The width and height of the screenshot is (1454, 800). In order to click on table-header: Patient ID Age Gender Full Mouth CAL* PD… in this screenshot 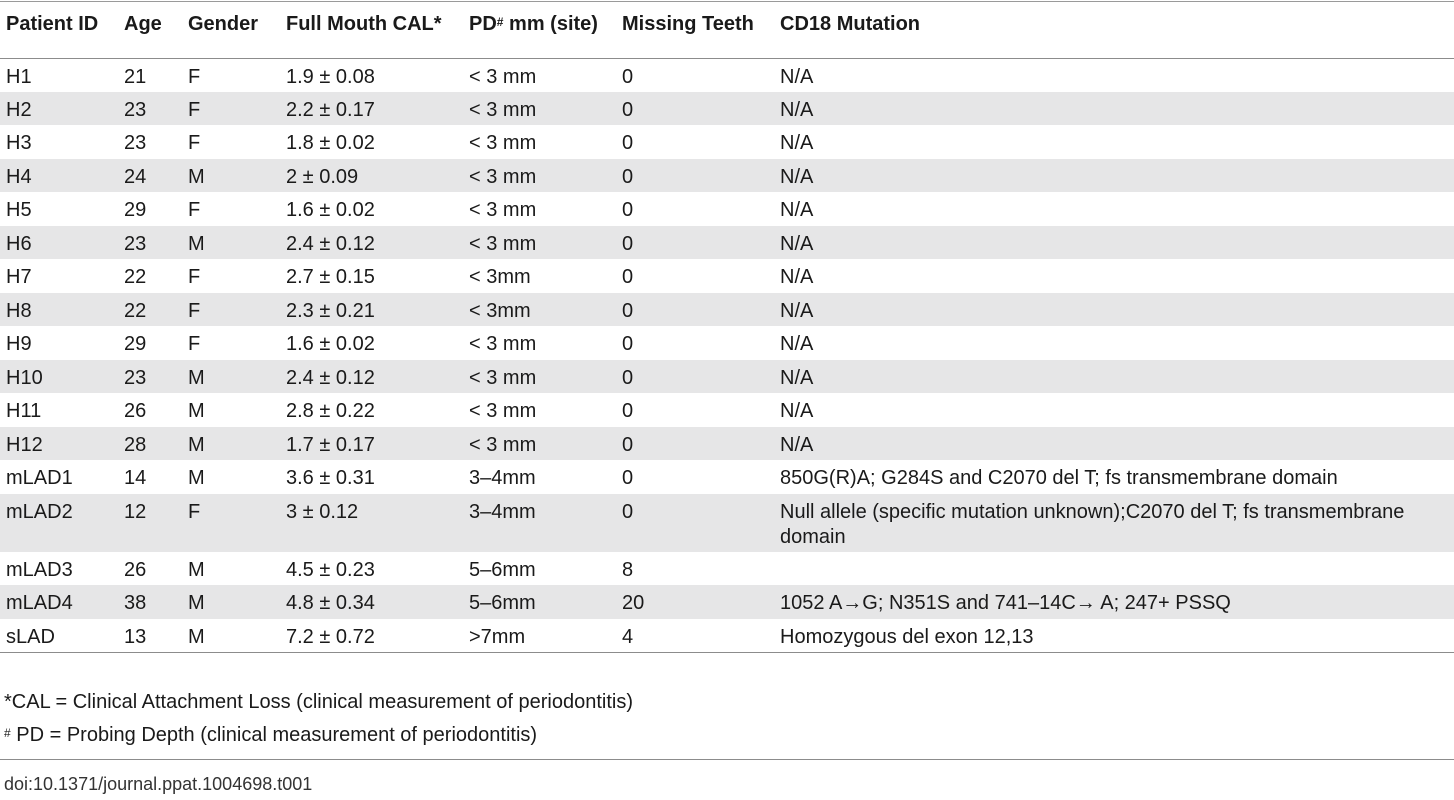, I will do `click(727, 31)`.